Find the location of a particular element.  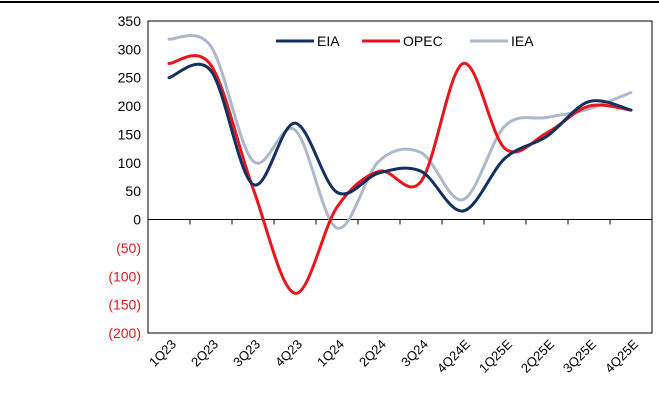

legend-label-eia: EIA is located at coordinates (328, 41).